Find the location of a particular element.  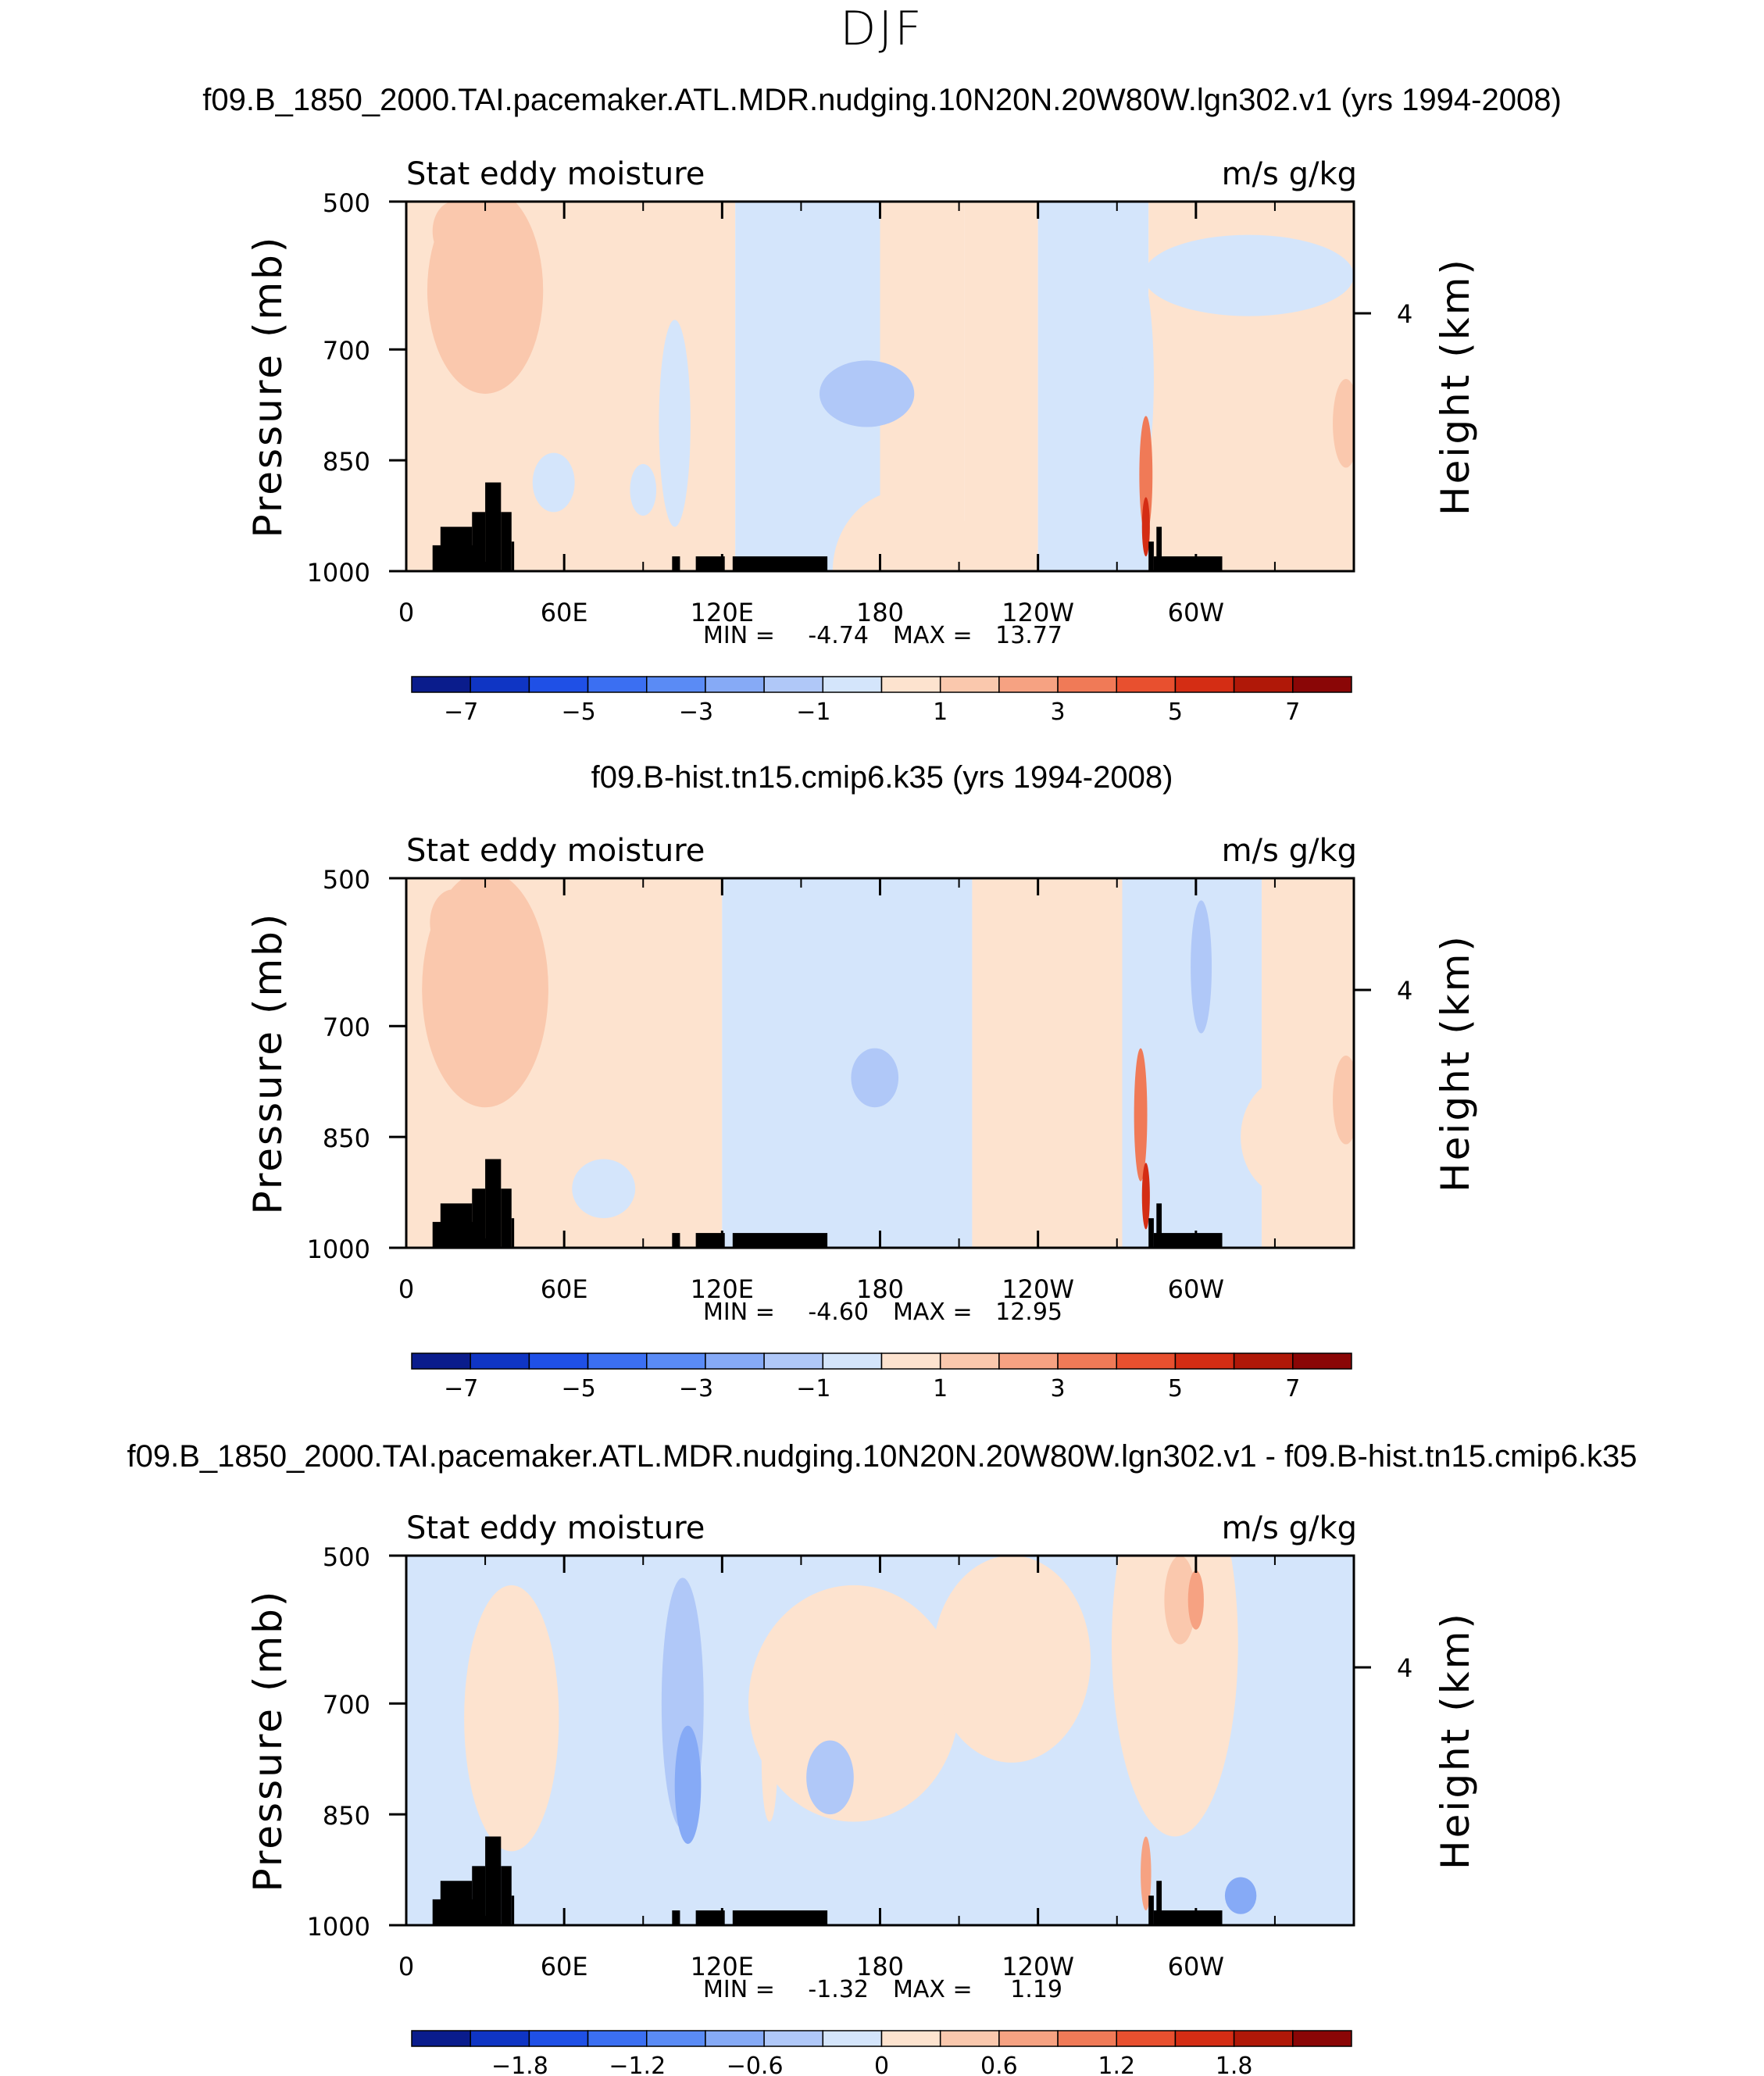

min-value: -1.32 is located at coordinates (838, 1989).